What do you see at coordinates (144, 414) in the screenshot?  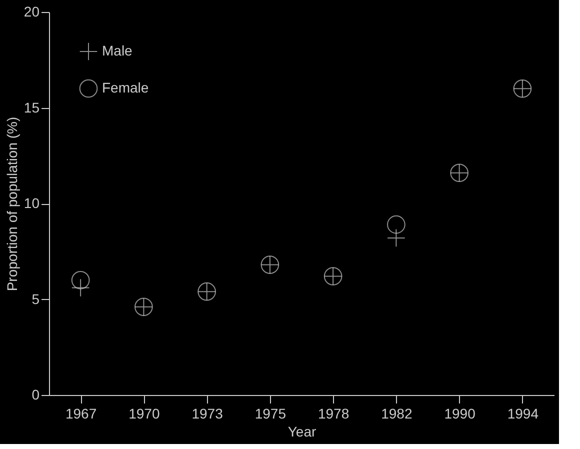 I see `x-tick-label: 1970` at bounding box center [144, 414].